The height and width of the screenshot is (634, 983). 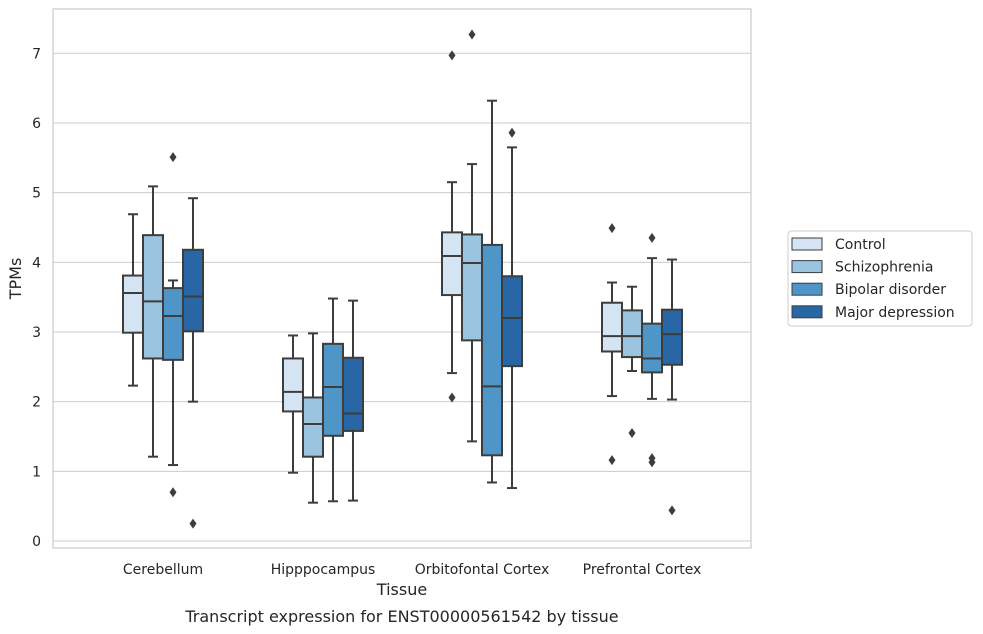 I want to click on y-axis-label: TPMs, so click(x=15, y=279).